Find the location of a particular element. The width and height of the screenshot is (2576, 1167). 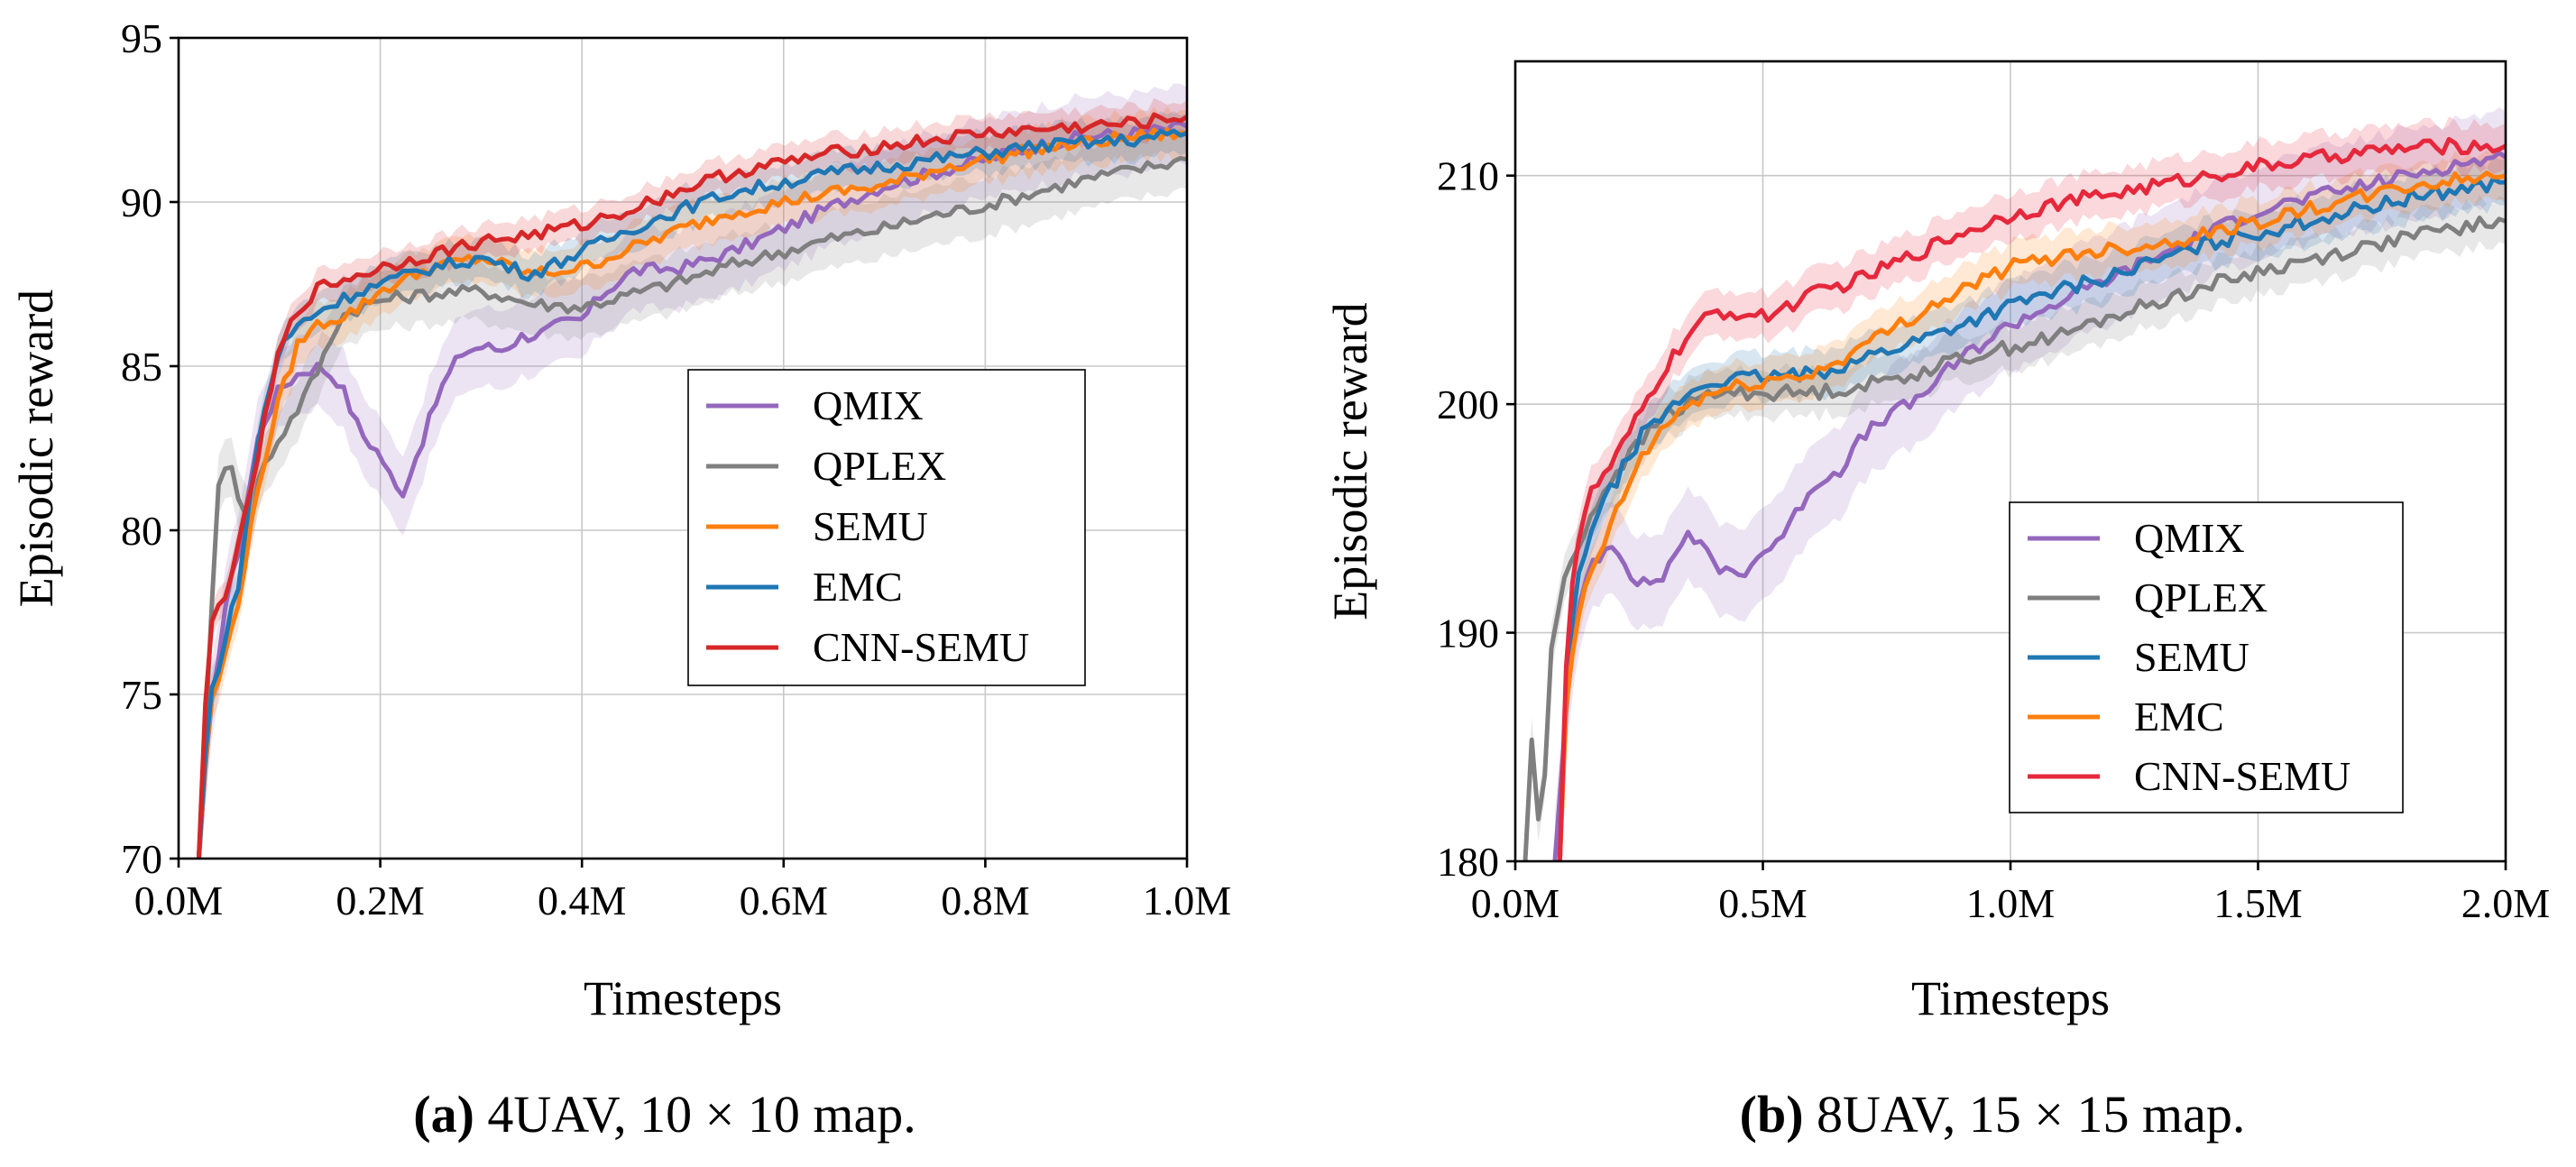

y-tick-label: 75 is located at coordinates (141, 695).